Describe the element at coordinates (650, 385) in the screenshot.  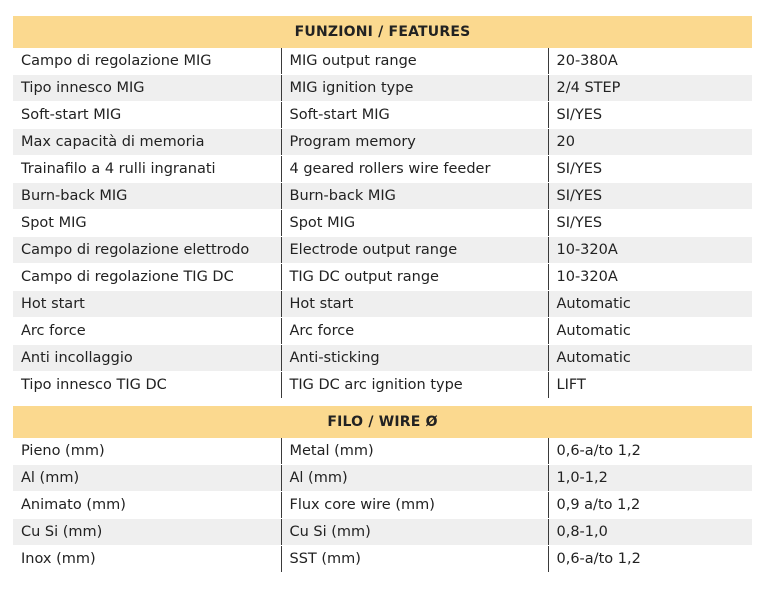
I see `features-value-cell: LIFT` at that location.